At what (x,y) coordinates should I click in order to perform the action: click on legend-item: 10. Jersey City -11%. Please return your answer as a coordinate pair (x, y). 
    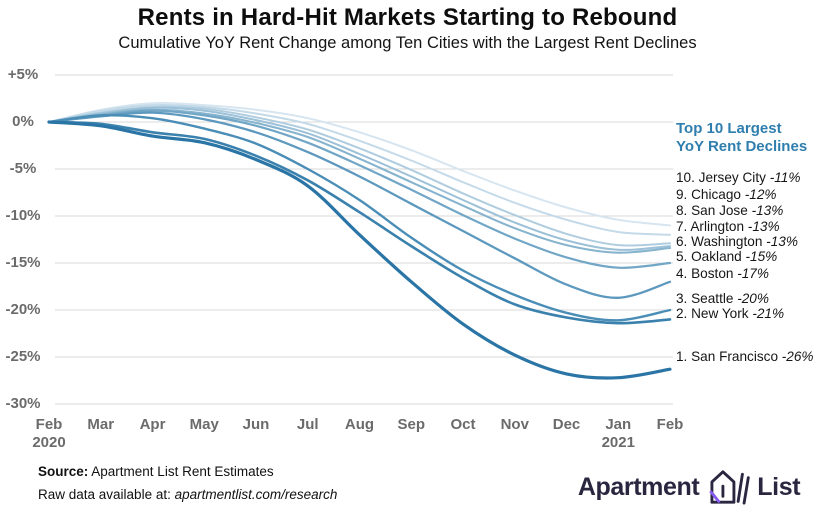
    Looking at the image, I should click on (738, 178).